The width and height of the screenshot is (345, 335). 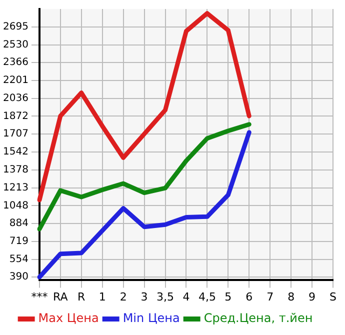 I want to click on y-tick-label: 1213, so click(x=15, y=188).